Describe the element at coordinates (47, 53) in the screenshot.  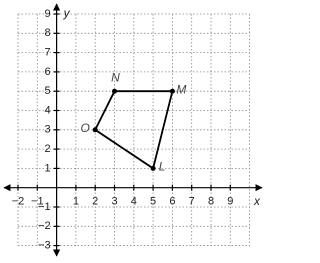
I see `y-tick-label: 7` at that location.